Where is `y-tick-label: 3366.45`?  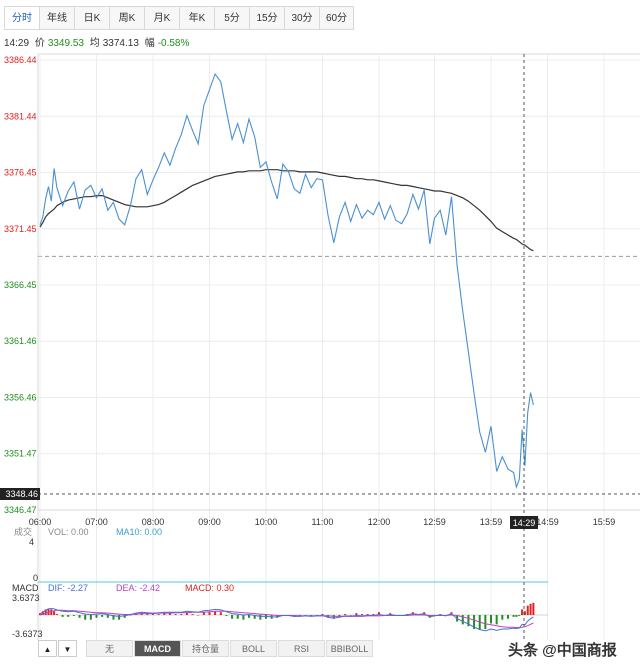 y-tick-label: 3366.45 is located at coordinates (20, 285).